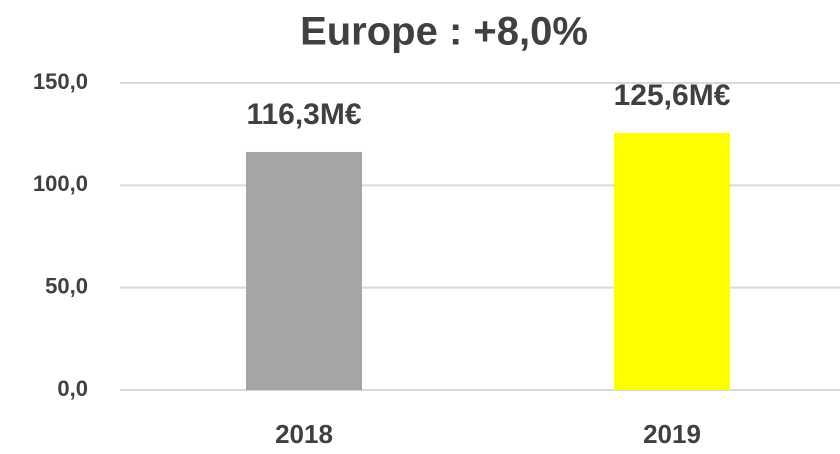 This screenshot has width=840, height=454. I want to click on value-label: 125,6M€, so click(672, 95).